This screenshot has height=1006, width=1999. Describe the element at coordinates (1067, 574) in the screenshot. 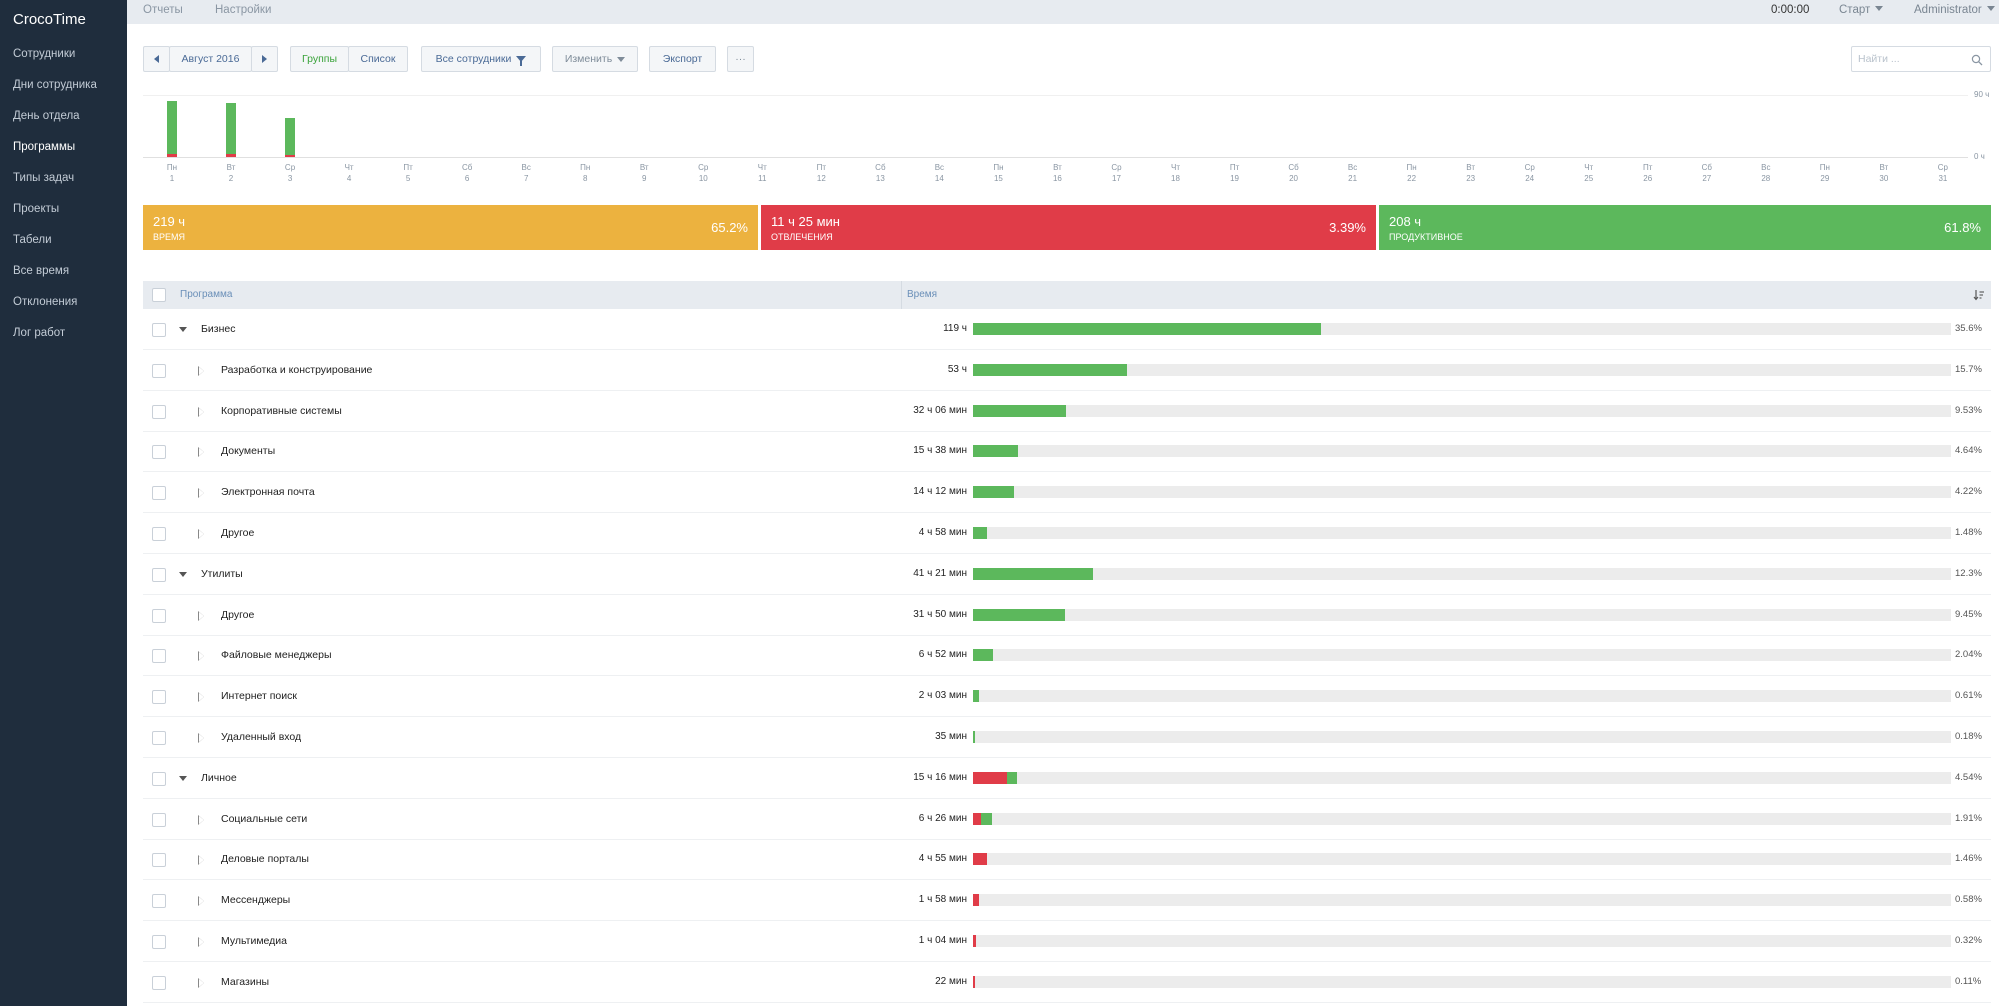

I see `group-row: Утилиты 41 ч 21 мин 12.3%` at that location.